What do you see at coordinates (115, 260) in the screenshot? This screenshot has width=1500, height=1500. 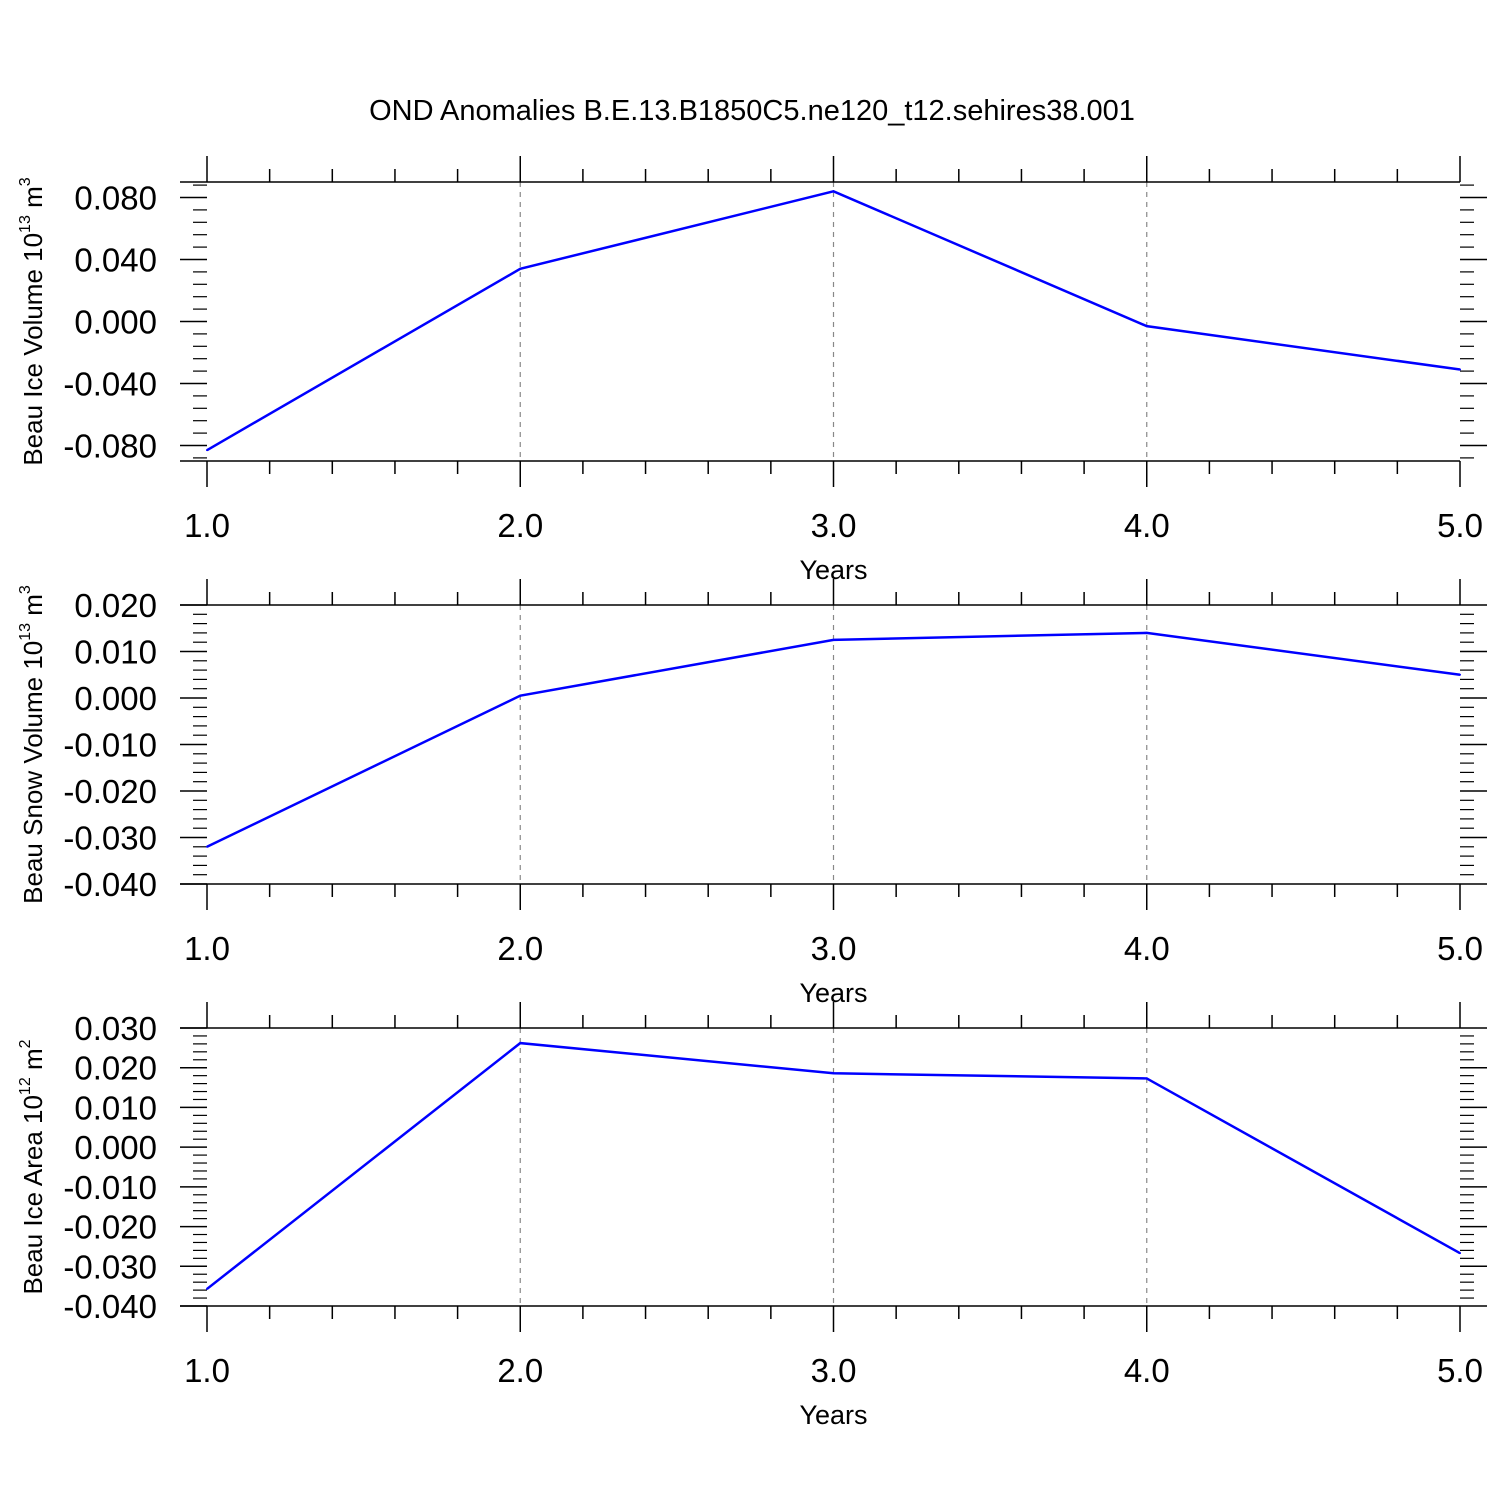 I see `y-tick-label: 0.040` at bounding box center [115, 260].